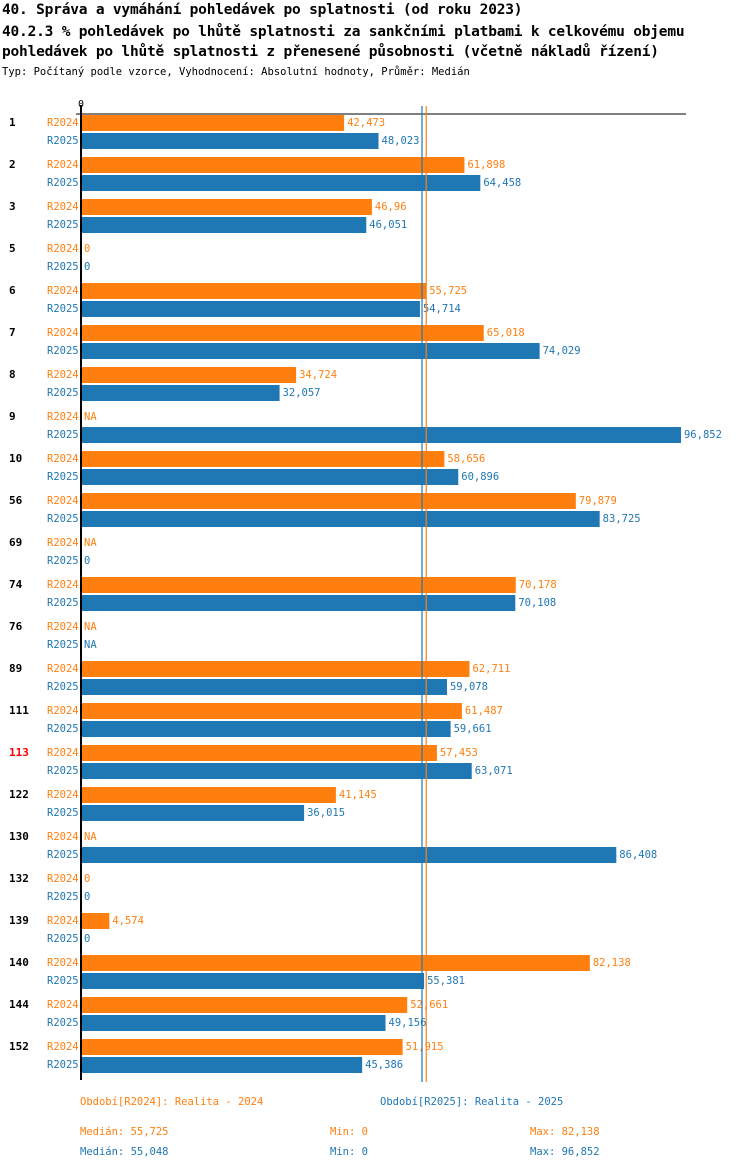 Image resolution: width=750 pixels, height=1170 pixels. Describe the element at coordinates (484, 711) in the screenshot. I see `data-label: 61,487` at that location.